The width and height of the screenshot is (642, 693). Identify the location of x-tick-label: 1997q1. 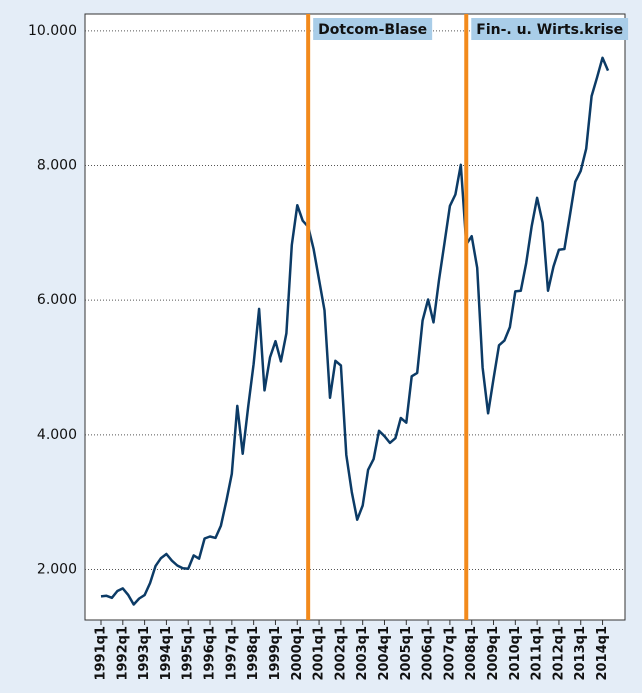
(231, 653).